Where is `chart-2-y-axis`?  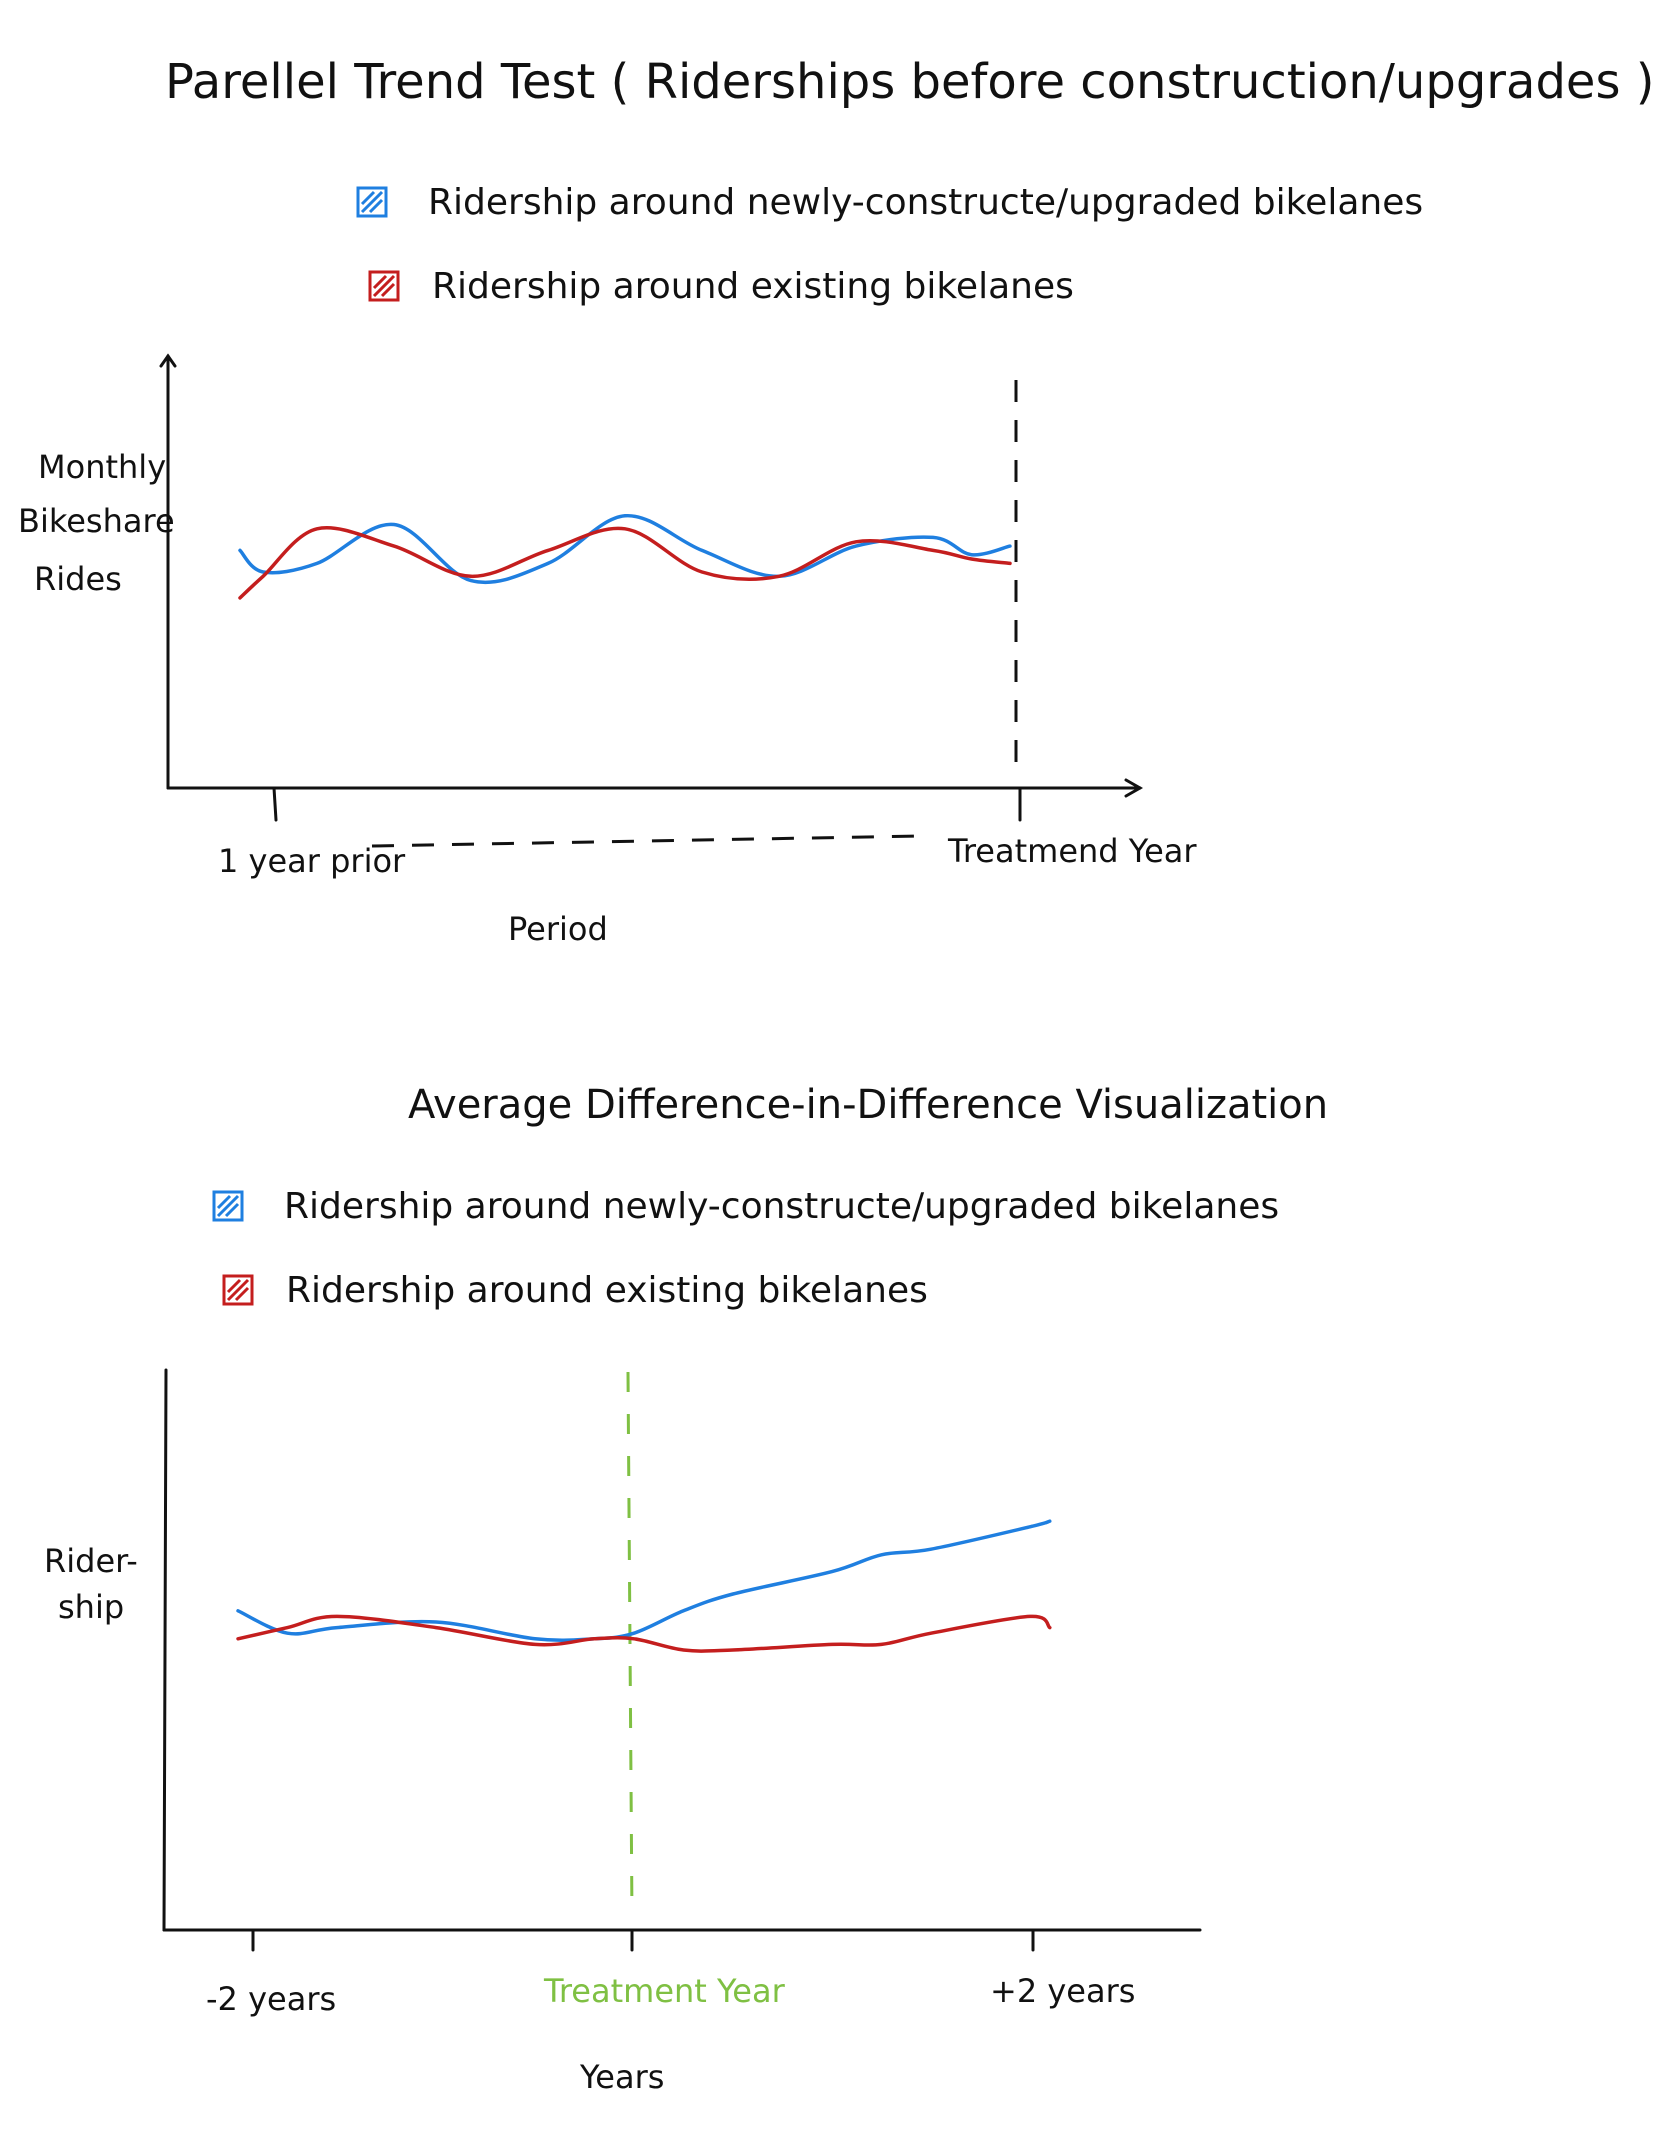 chart-2-y-axis is located at coordinates (165, 1650).